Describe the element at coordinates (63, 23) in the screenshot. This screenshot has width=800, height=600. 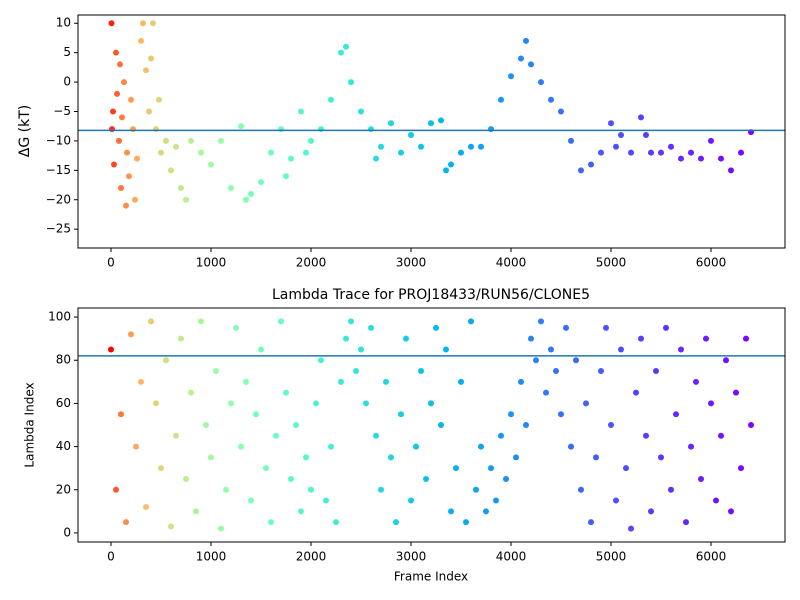
I see `y-tick-label: 10` at that location.